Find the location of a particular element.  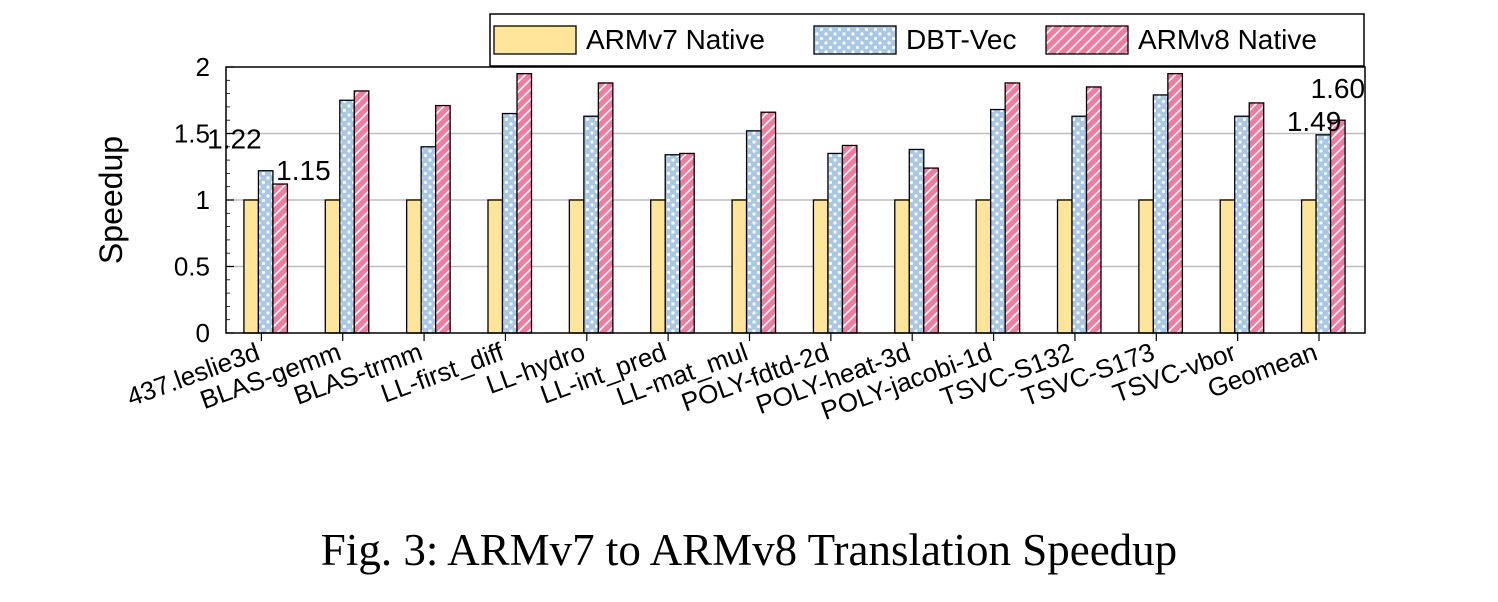

data-label: 1.22 is located at coordinates (234, 139).